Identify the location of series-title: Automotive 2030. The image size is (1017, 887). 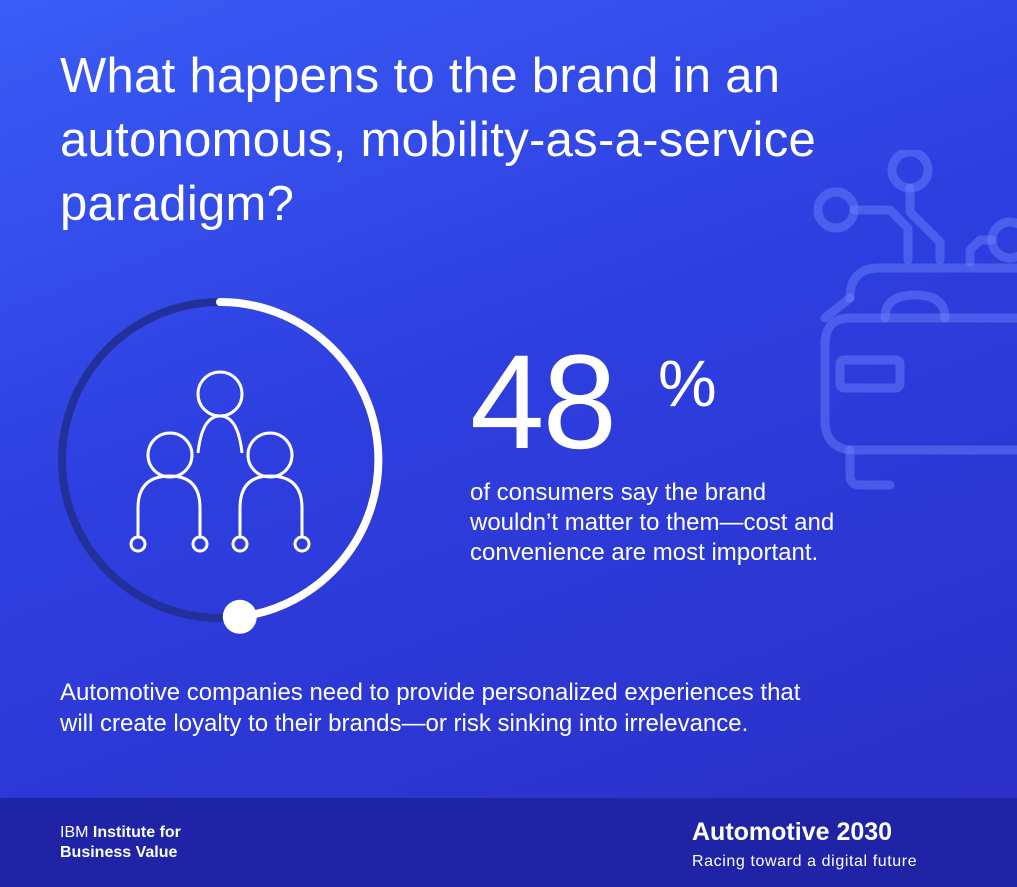
(792, 832).